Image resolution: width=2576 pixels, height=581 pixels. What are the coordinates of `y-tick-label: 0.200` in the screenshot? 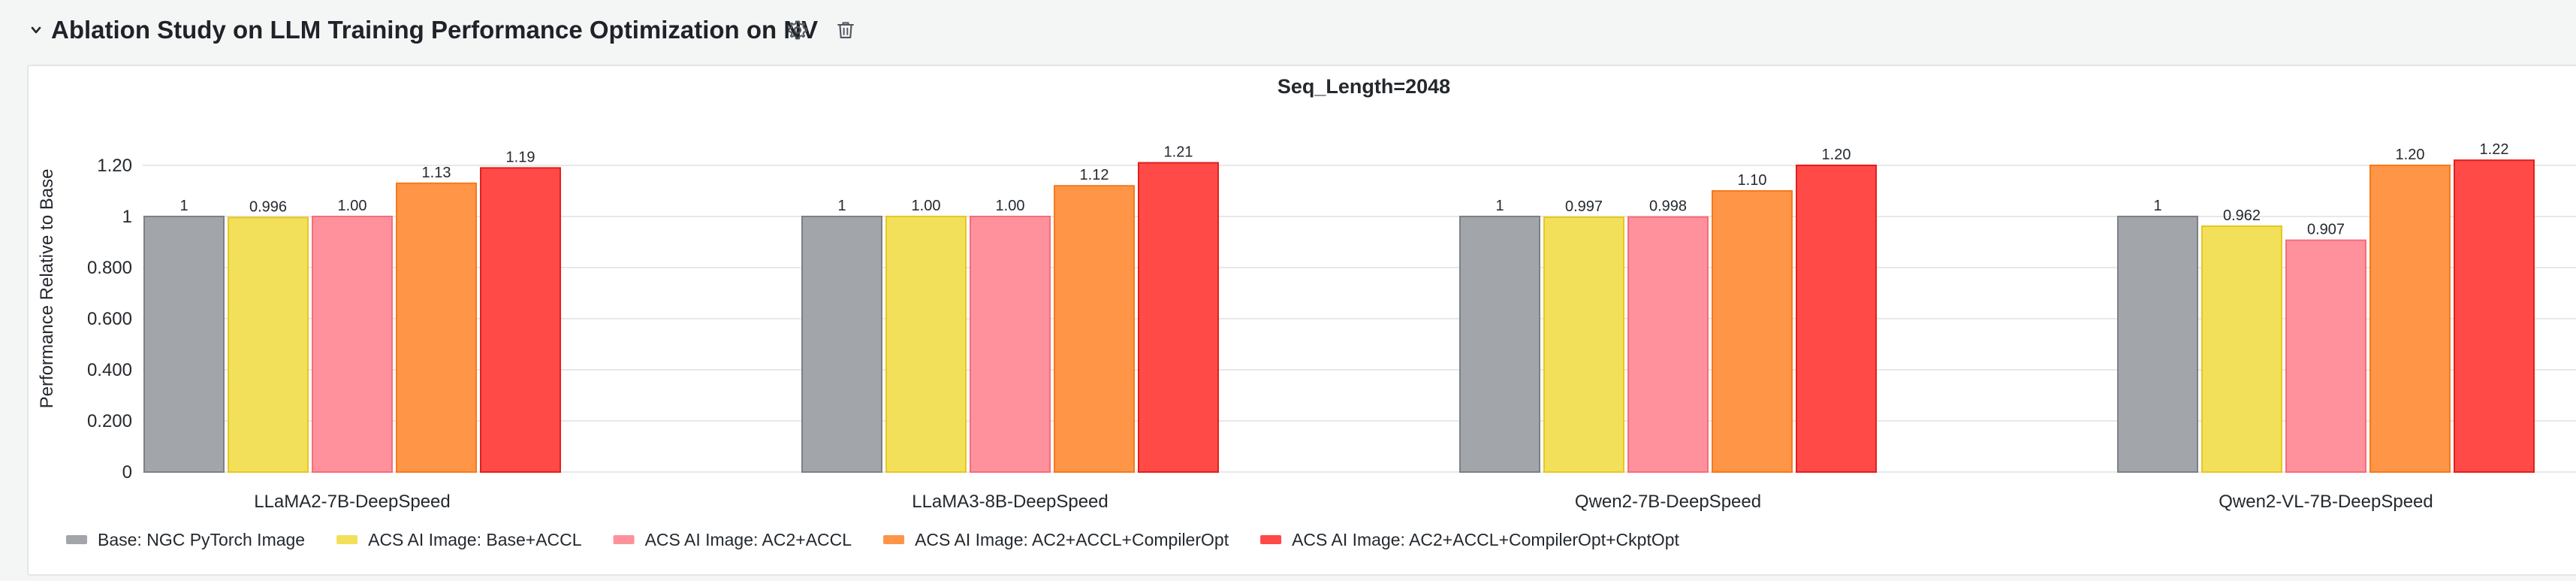 It's located at (110, 421).